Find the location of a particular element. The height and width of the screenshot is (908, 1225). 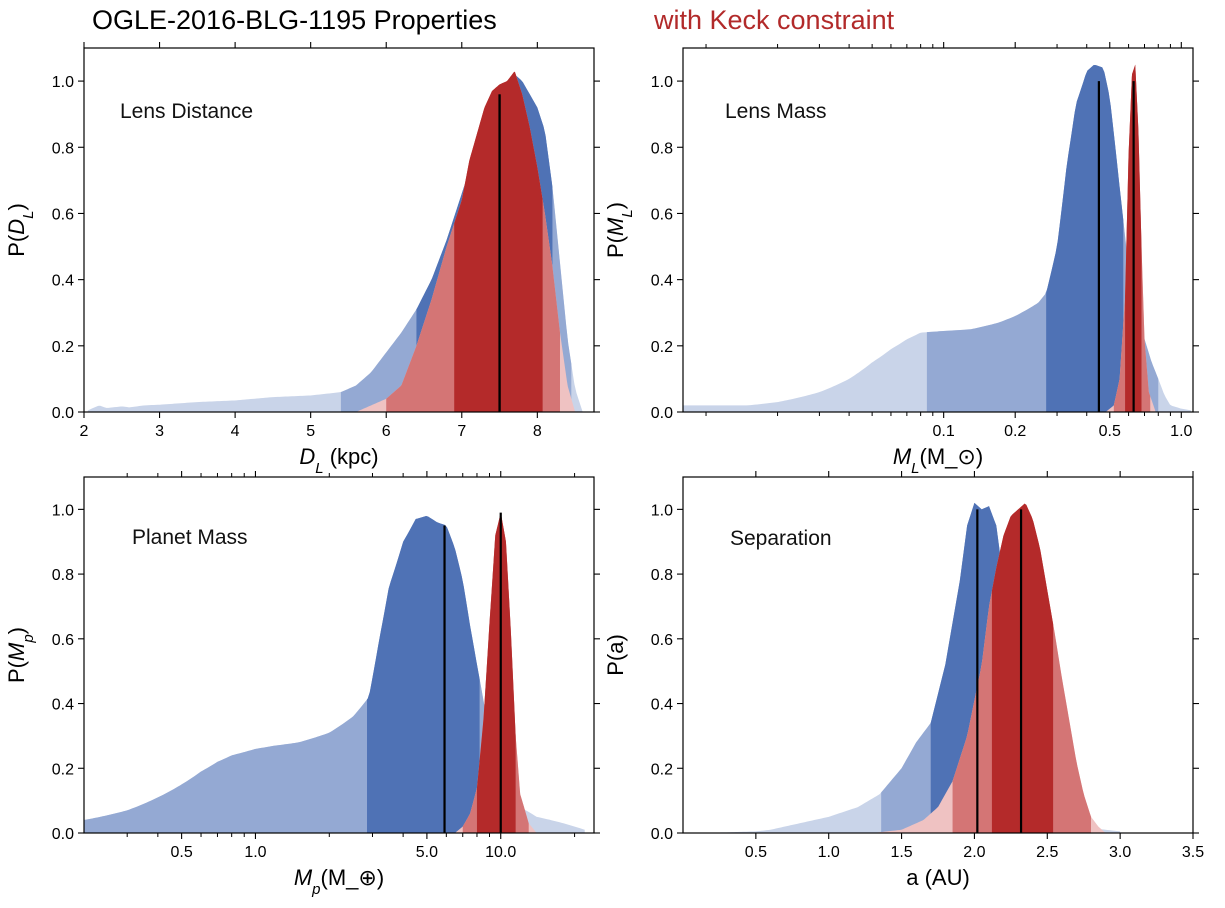

x-tick-label: 2.0 is located at coordinates (974, 852).